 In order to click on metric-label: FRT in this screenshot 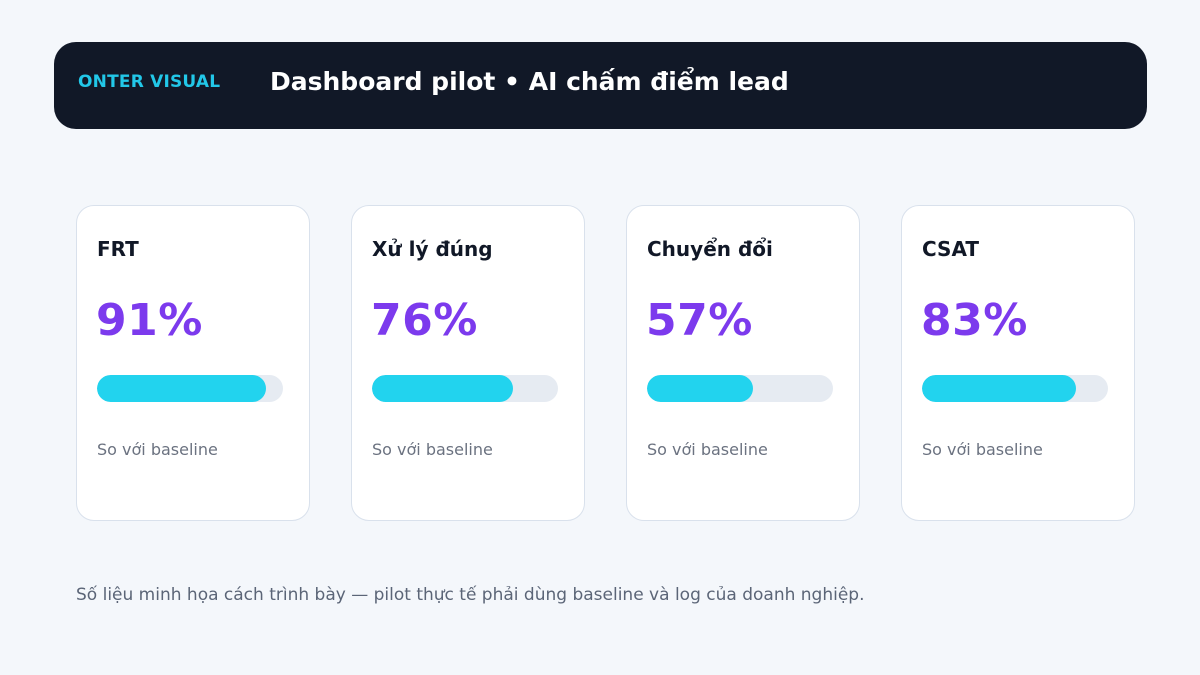, I will do `click(118, 249)`.